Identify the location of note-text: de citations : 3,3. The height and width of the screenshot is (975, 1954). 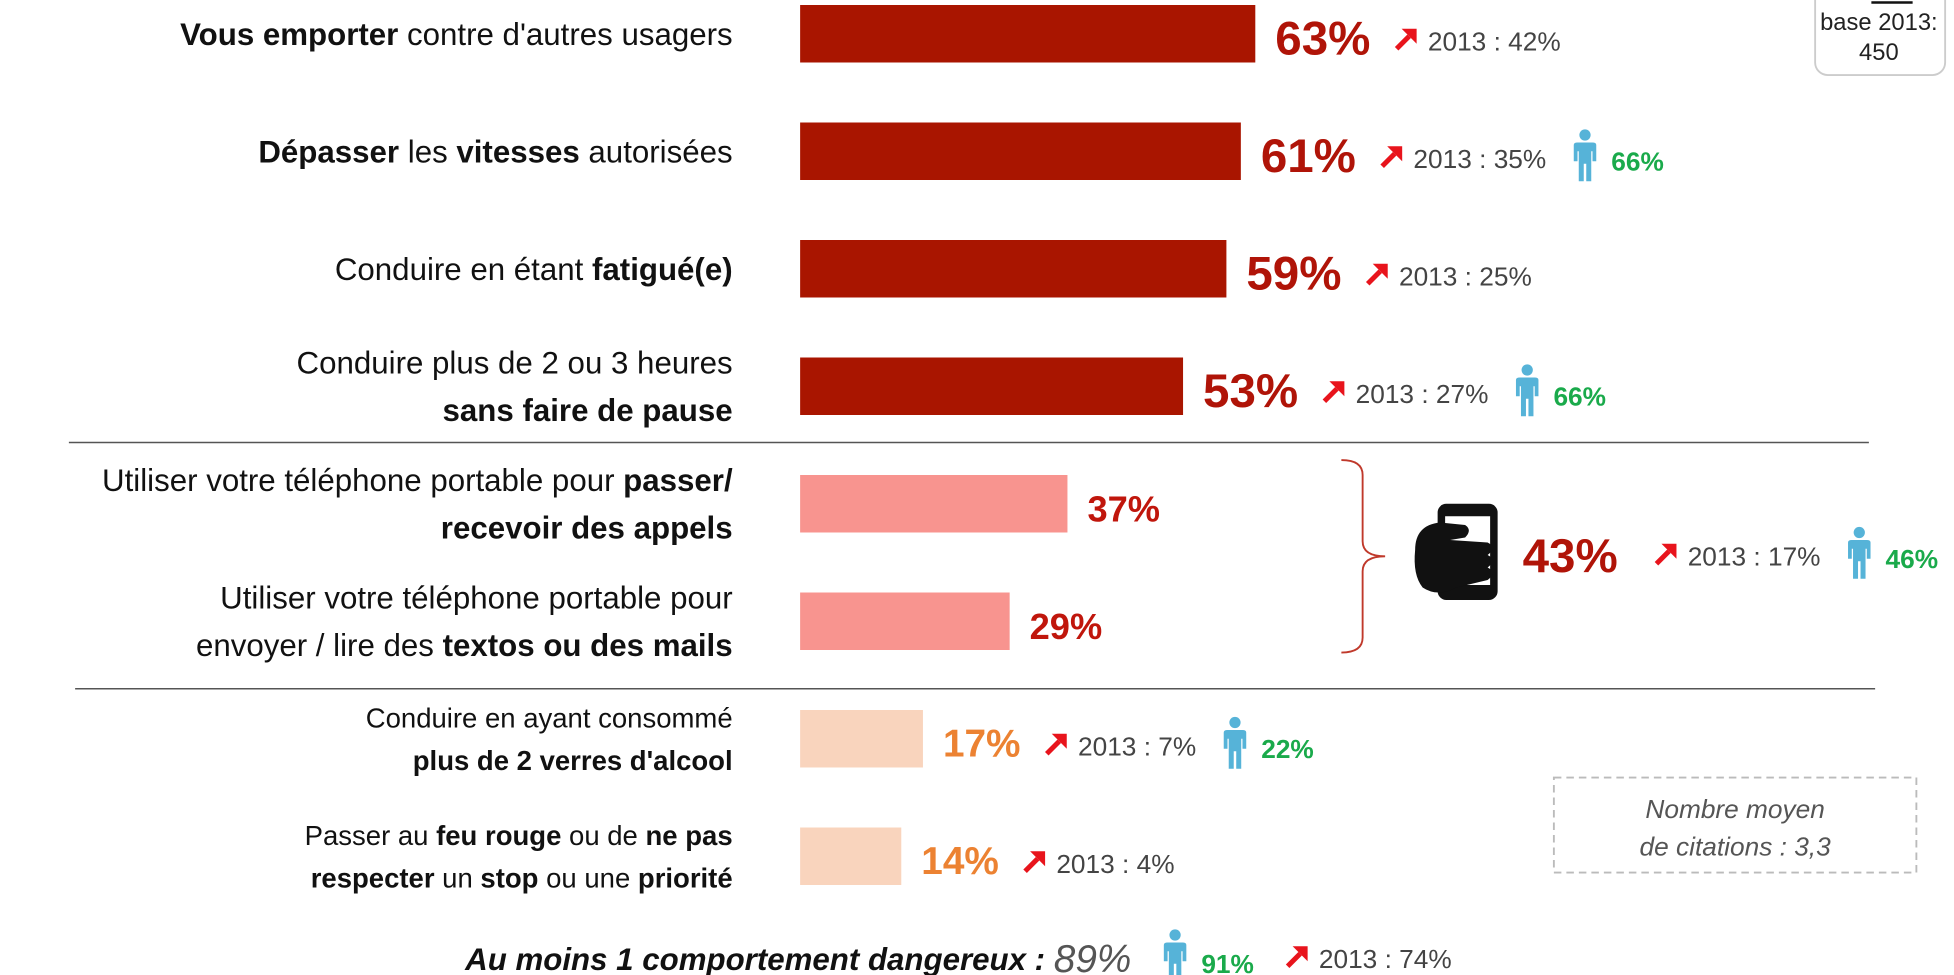
(1736, 846).